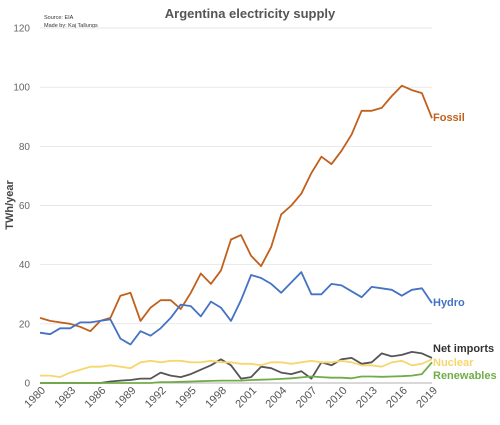 Image resolution: width=500 pixels, height=425 pixels. I want to click on y-tick-label: 60, so click(25, 206).